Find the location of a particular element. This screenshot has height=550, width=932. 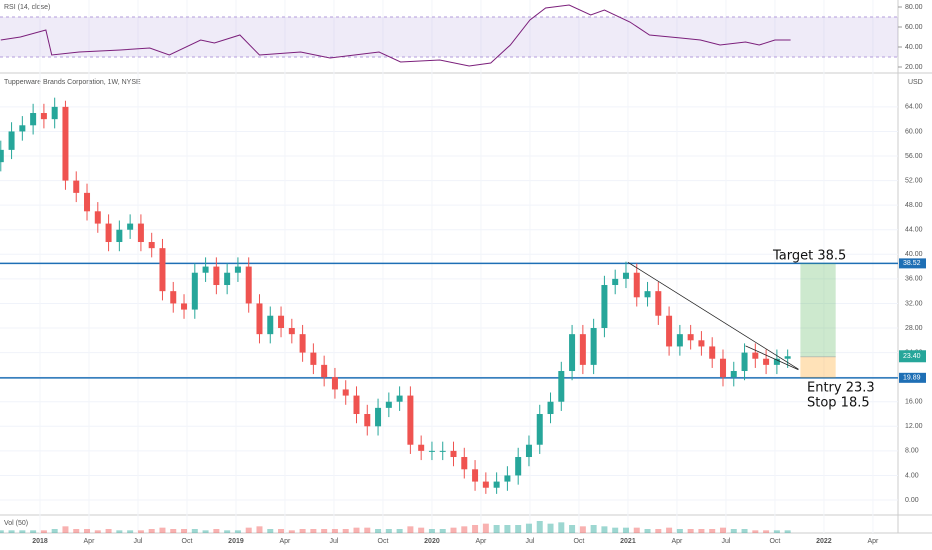

x-tick-label: 2022 is located at coordinates (824, 541).